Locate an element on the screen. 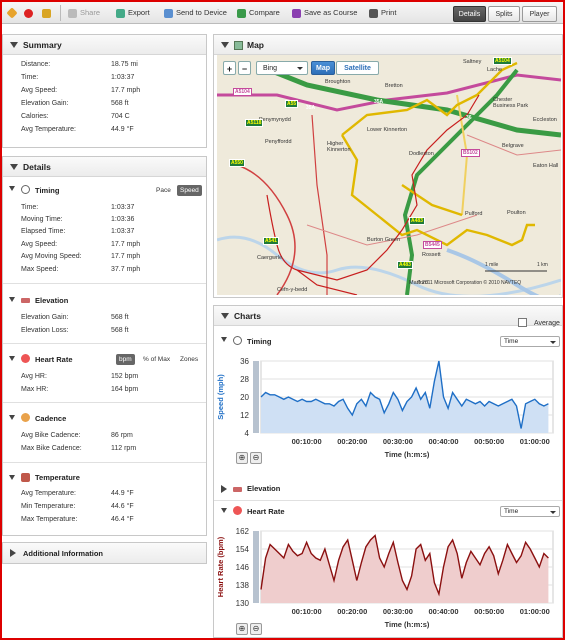 Image resolution: width=565 pixels, height=640 pixels. timing-value: 17.7 mph is located at coordinates (126, 256).